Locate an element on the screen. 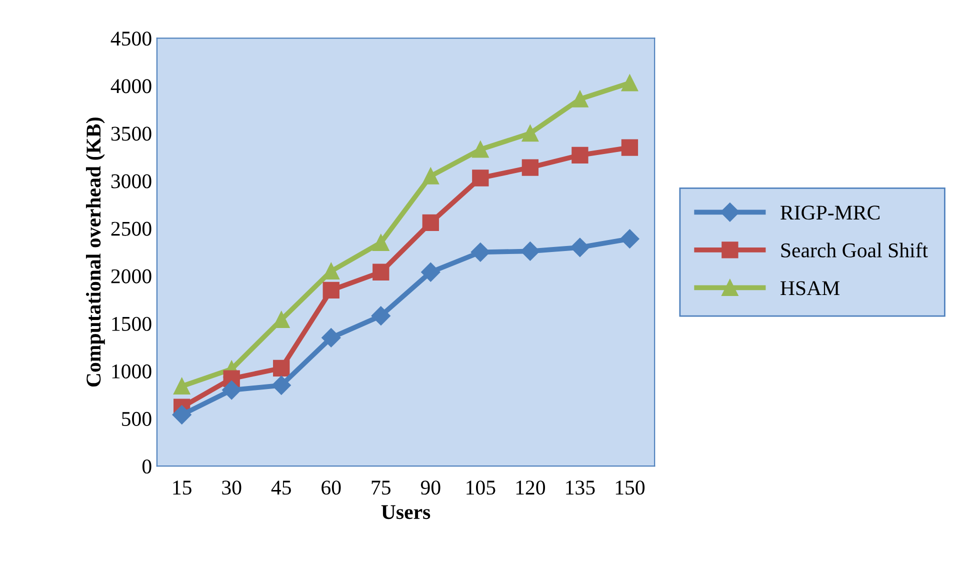 The height and width of the screenshot is (579, 957). y-tick-label: 500 is located at coordinates (137, 419).